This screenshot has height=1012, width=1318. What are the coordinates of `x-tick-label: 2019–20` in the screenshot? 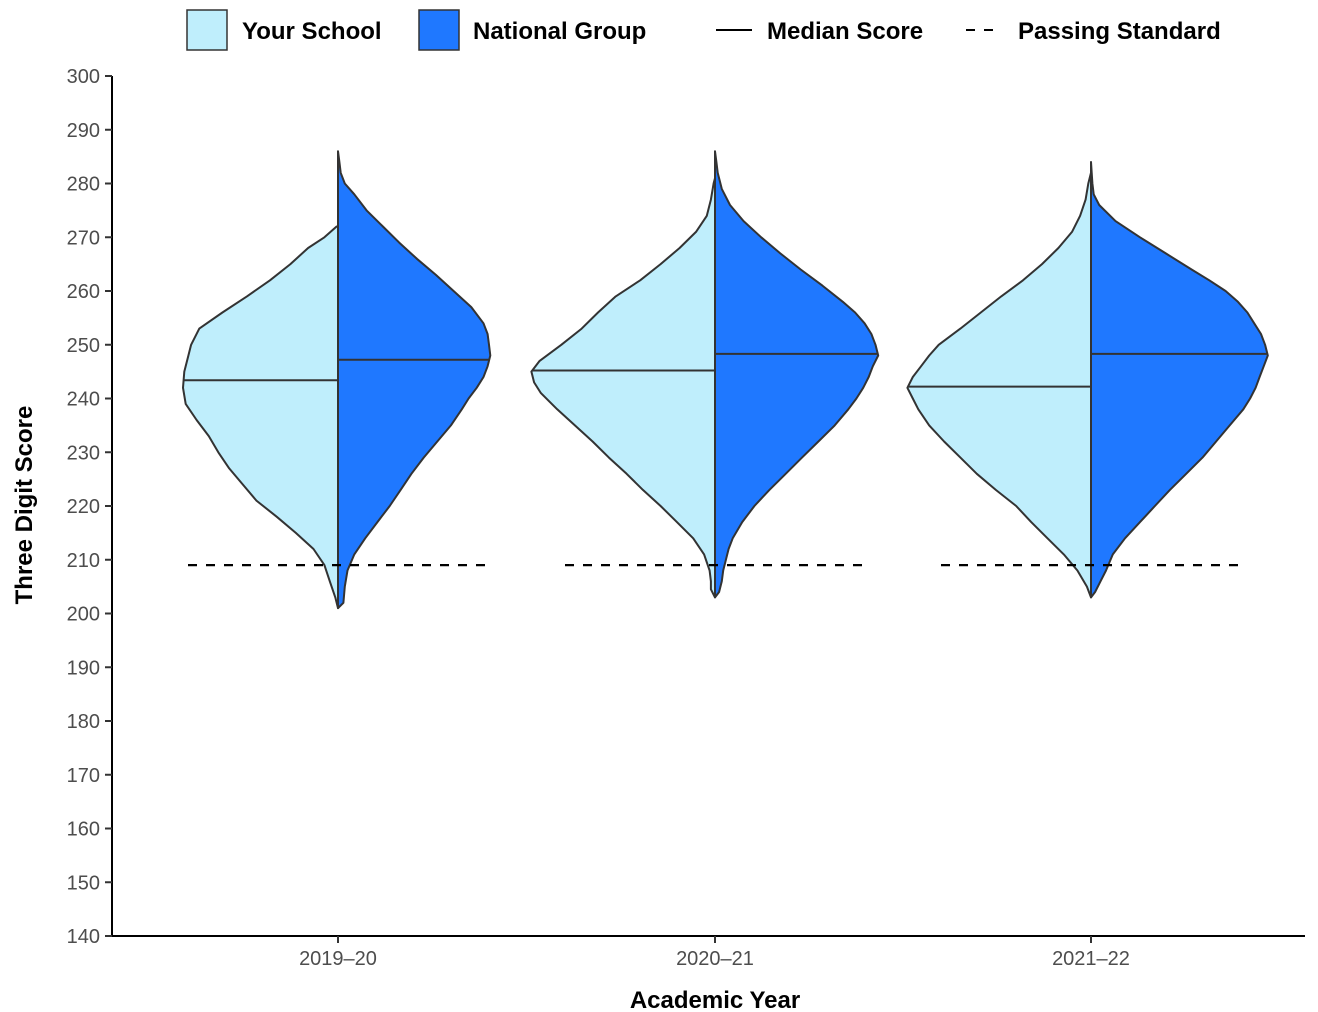 It's located at (338, 959).